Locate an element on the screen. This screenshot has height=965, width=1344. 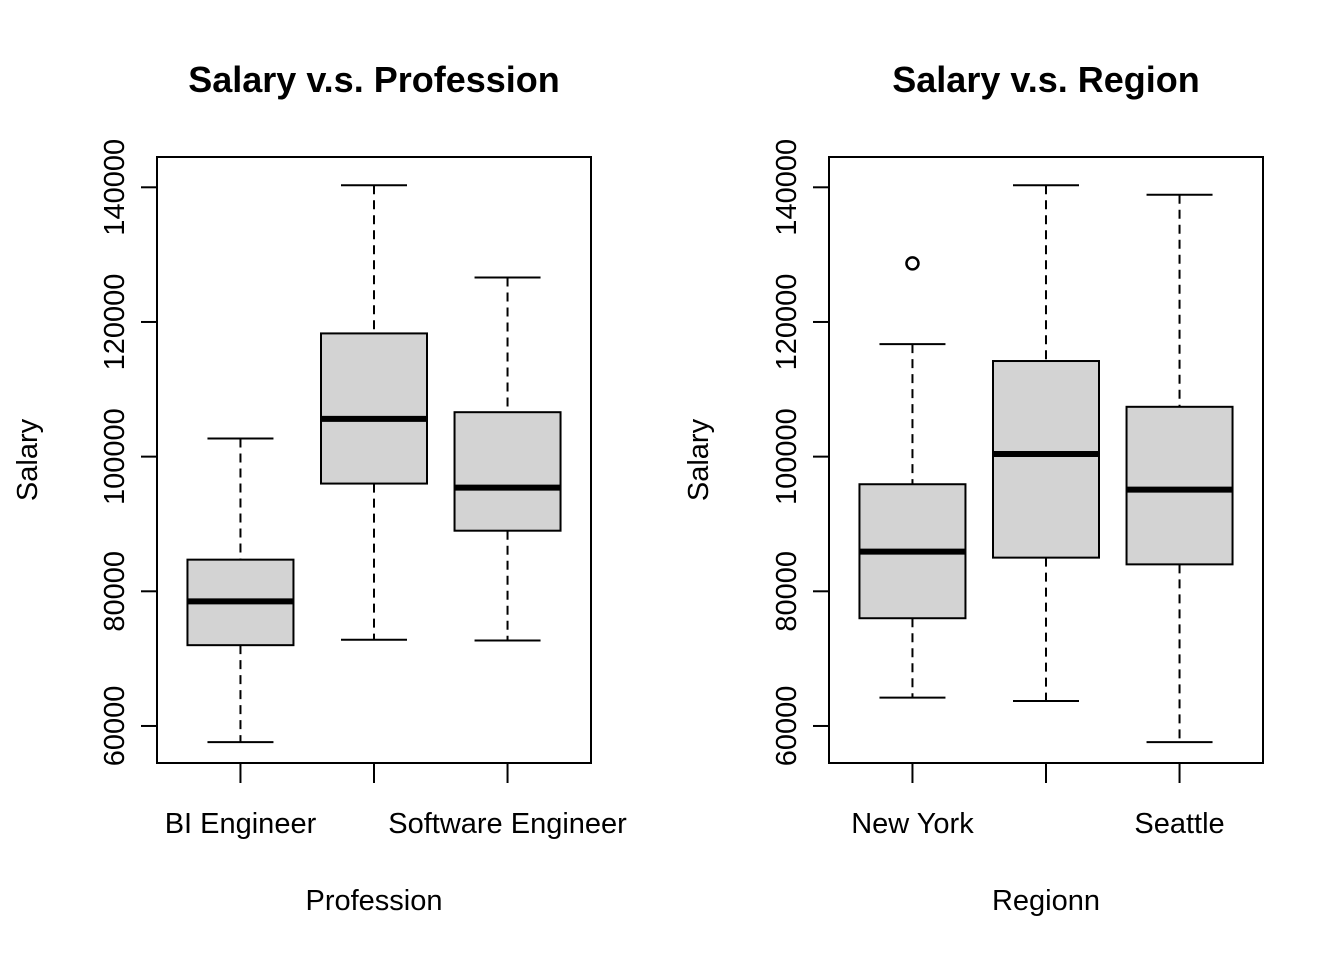
x-tick-label: Software Engineer is located at coordinates (507, 824).